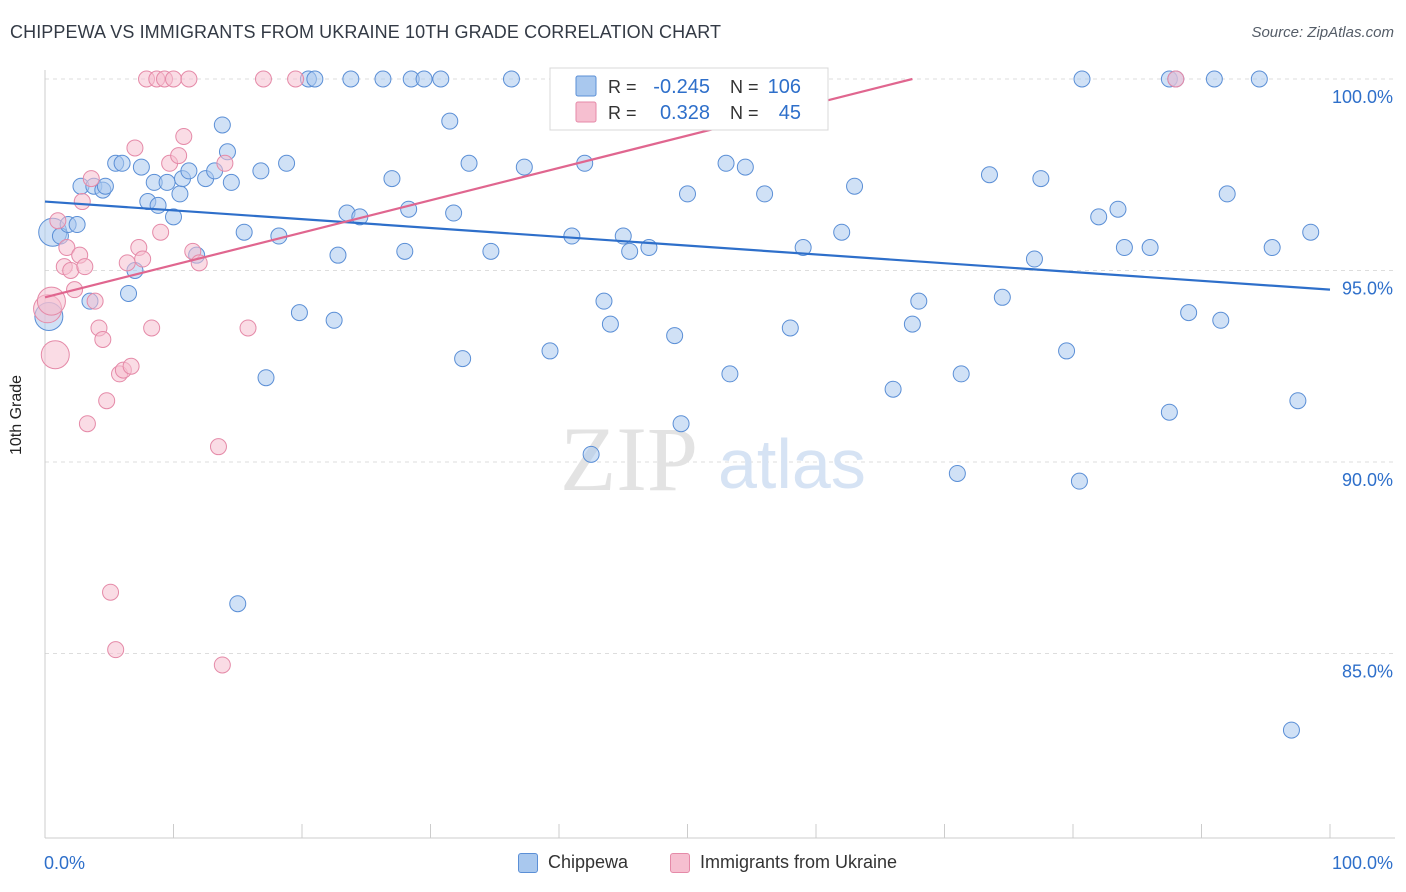  What do you see at coordinates (681, 87) in the screenshot?
I see `legend-r-value: -0.245` at bounding box center [681, 87].